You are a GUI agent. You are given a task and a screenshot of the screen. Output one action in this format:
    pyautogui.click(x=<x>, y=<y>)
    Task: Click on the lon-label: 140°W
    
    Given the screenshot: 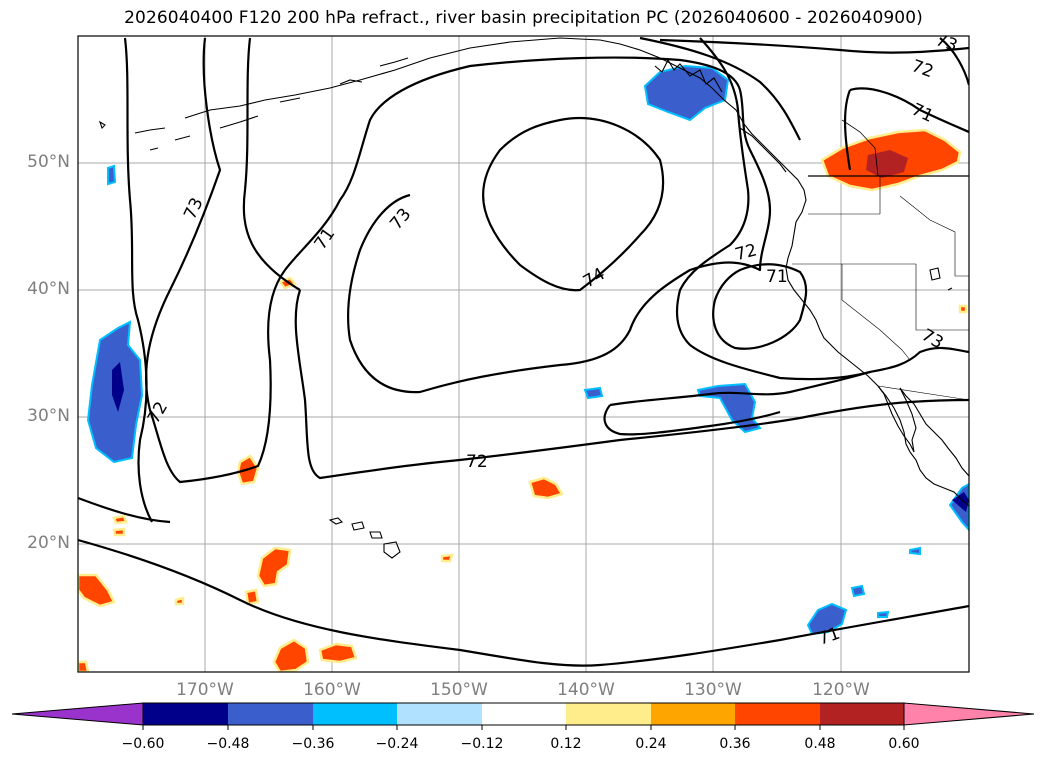 What is the action you would take?
    pyautogui.click(x=586, y=690)
    